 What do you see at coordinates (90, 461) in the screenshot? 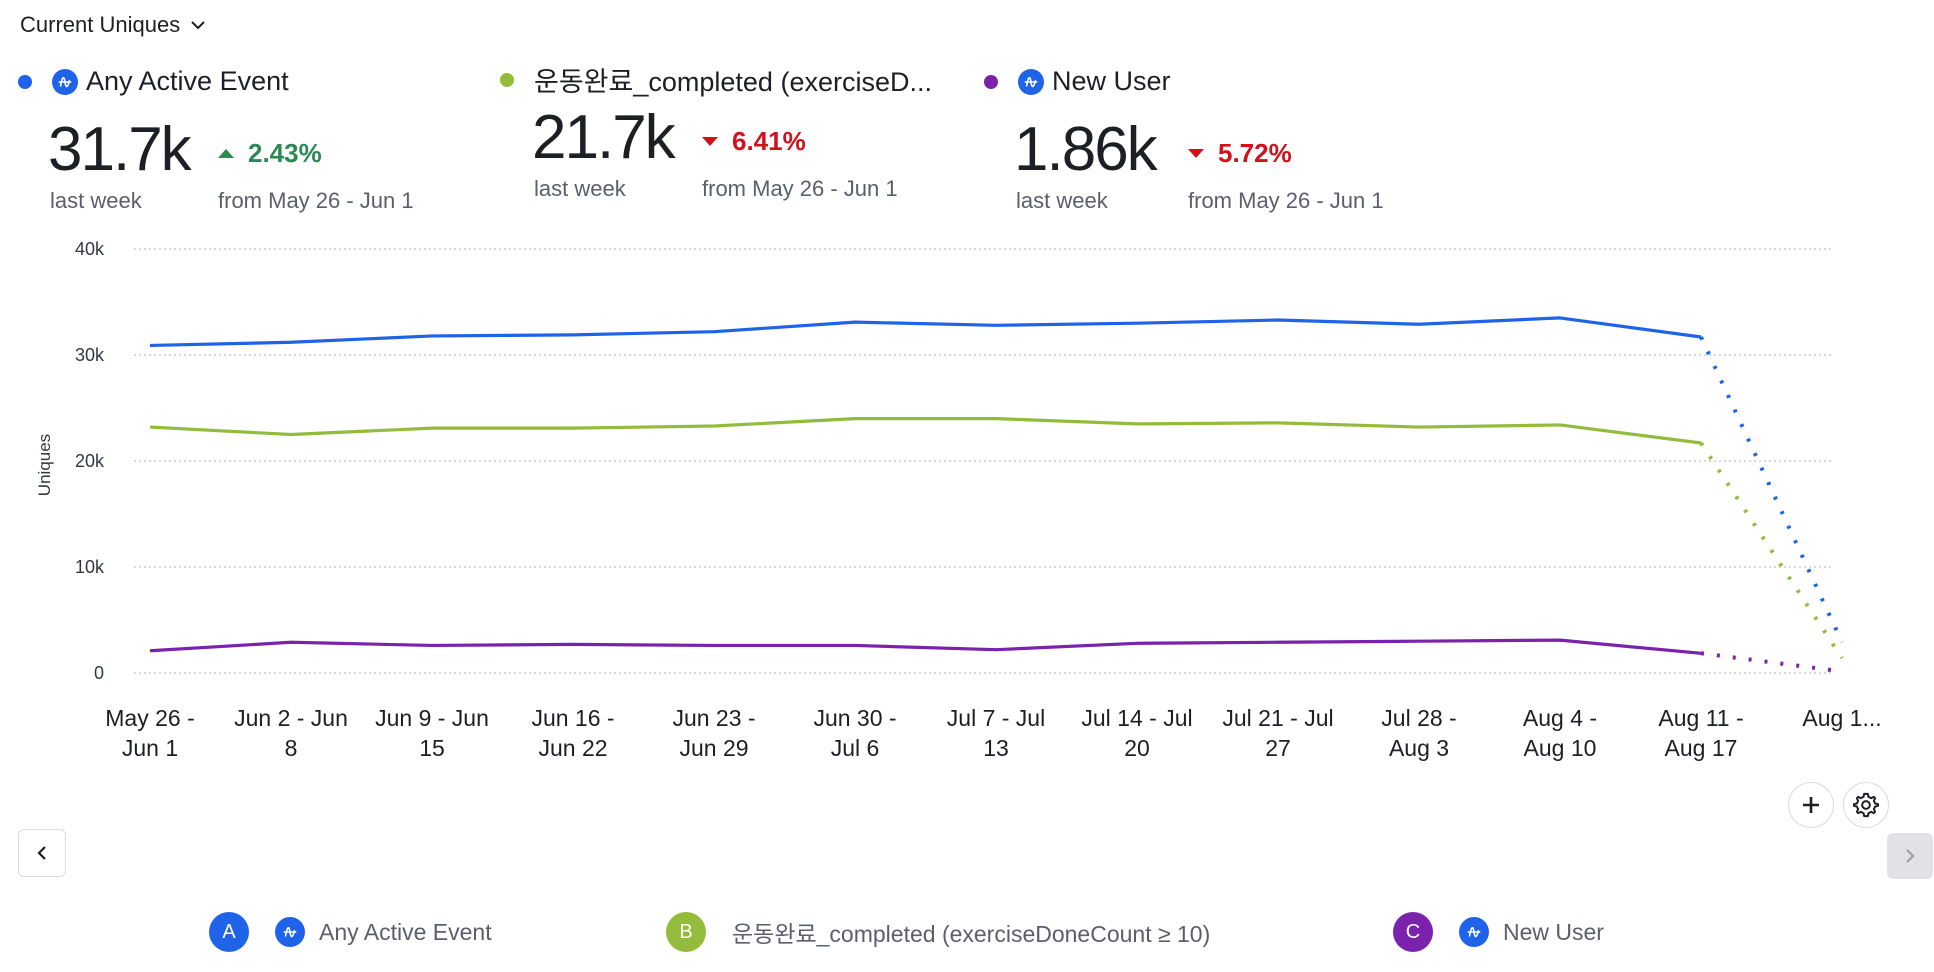
I see `y-axis-ticks: 0 10k 20k 30k 40k` at bounding box center [90, 461].